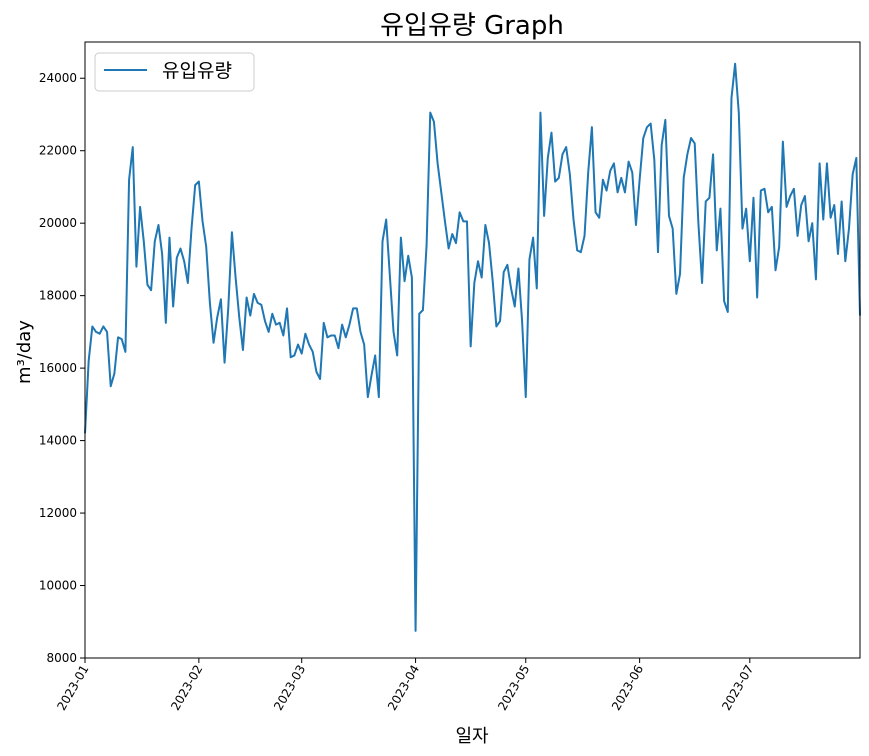 The image size is (869, 756). Describe the element at coordinates (58, 513) in the screenshot. I see `y-tick-label: 12000` at that location.